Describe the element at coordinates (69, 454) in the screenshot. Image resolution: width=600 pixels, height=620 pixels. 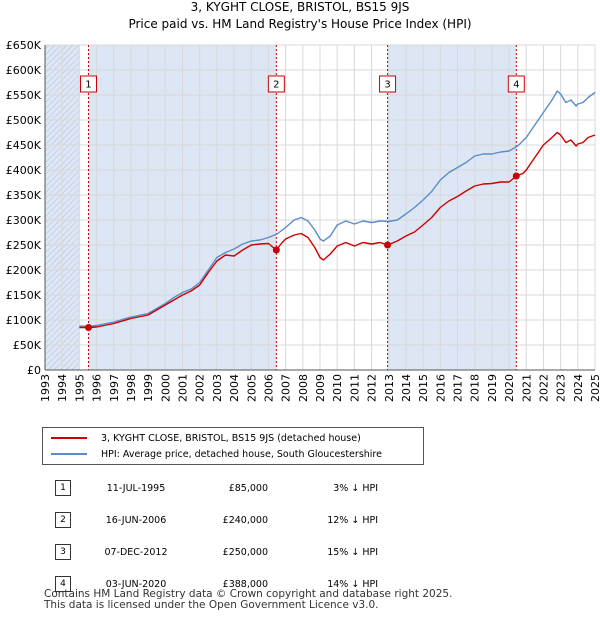
I see `legend-swatch-hpi` at that location.